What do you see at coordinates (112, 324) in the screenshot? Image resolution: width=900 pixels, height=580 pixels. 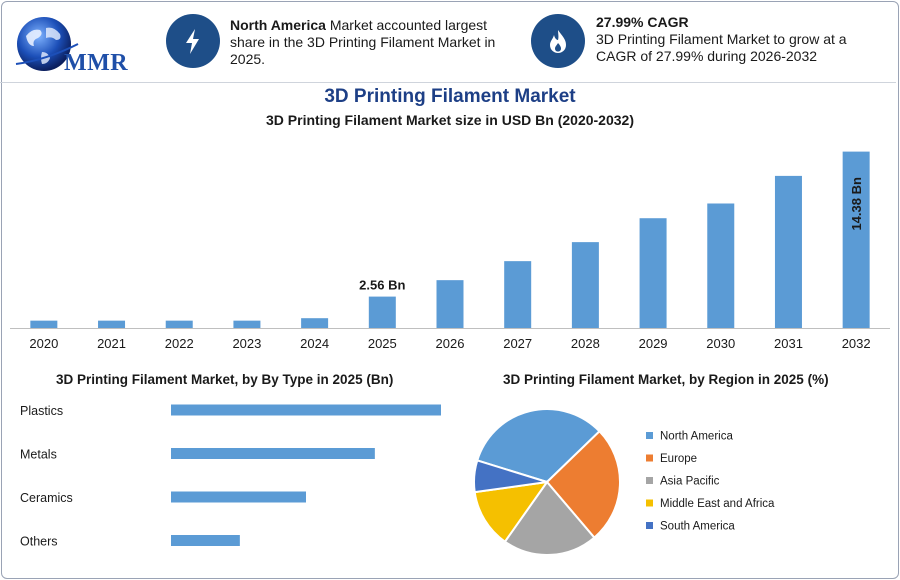 I see `bar-2021` at bounding box center [112, 324].